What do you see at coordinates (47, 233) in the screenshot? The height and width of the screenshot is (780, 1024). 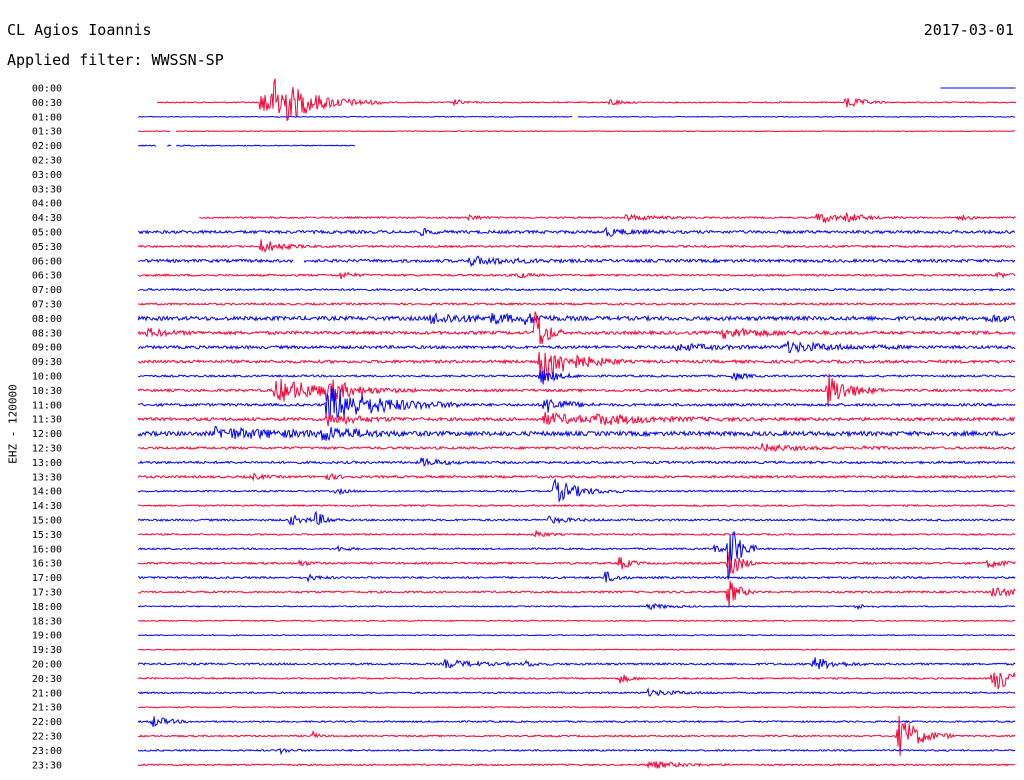 I see `time-tick-label: 05:00` at bounding box center [47, 233].